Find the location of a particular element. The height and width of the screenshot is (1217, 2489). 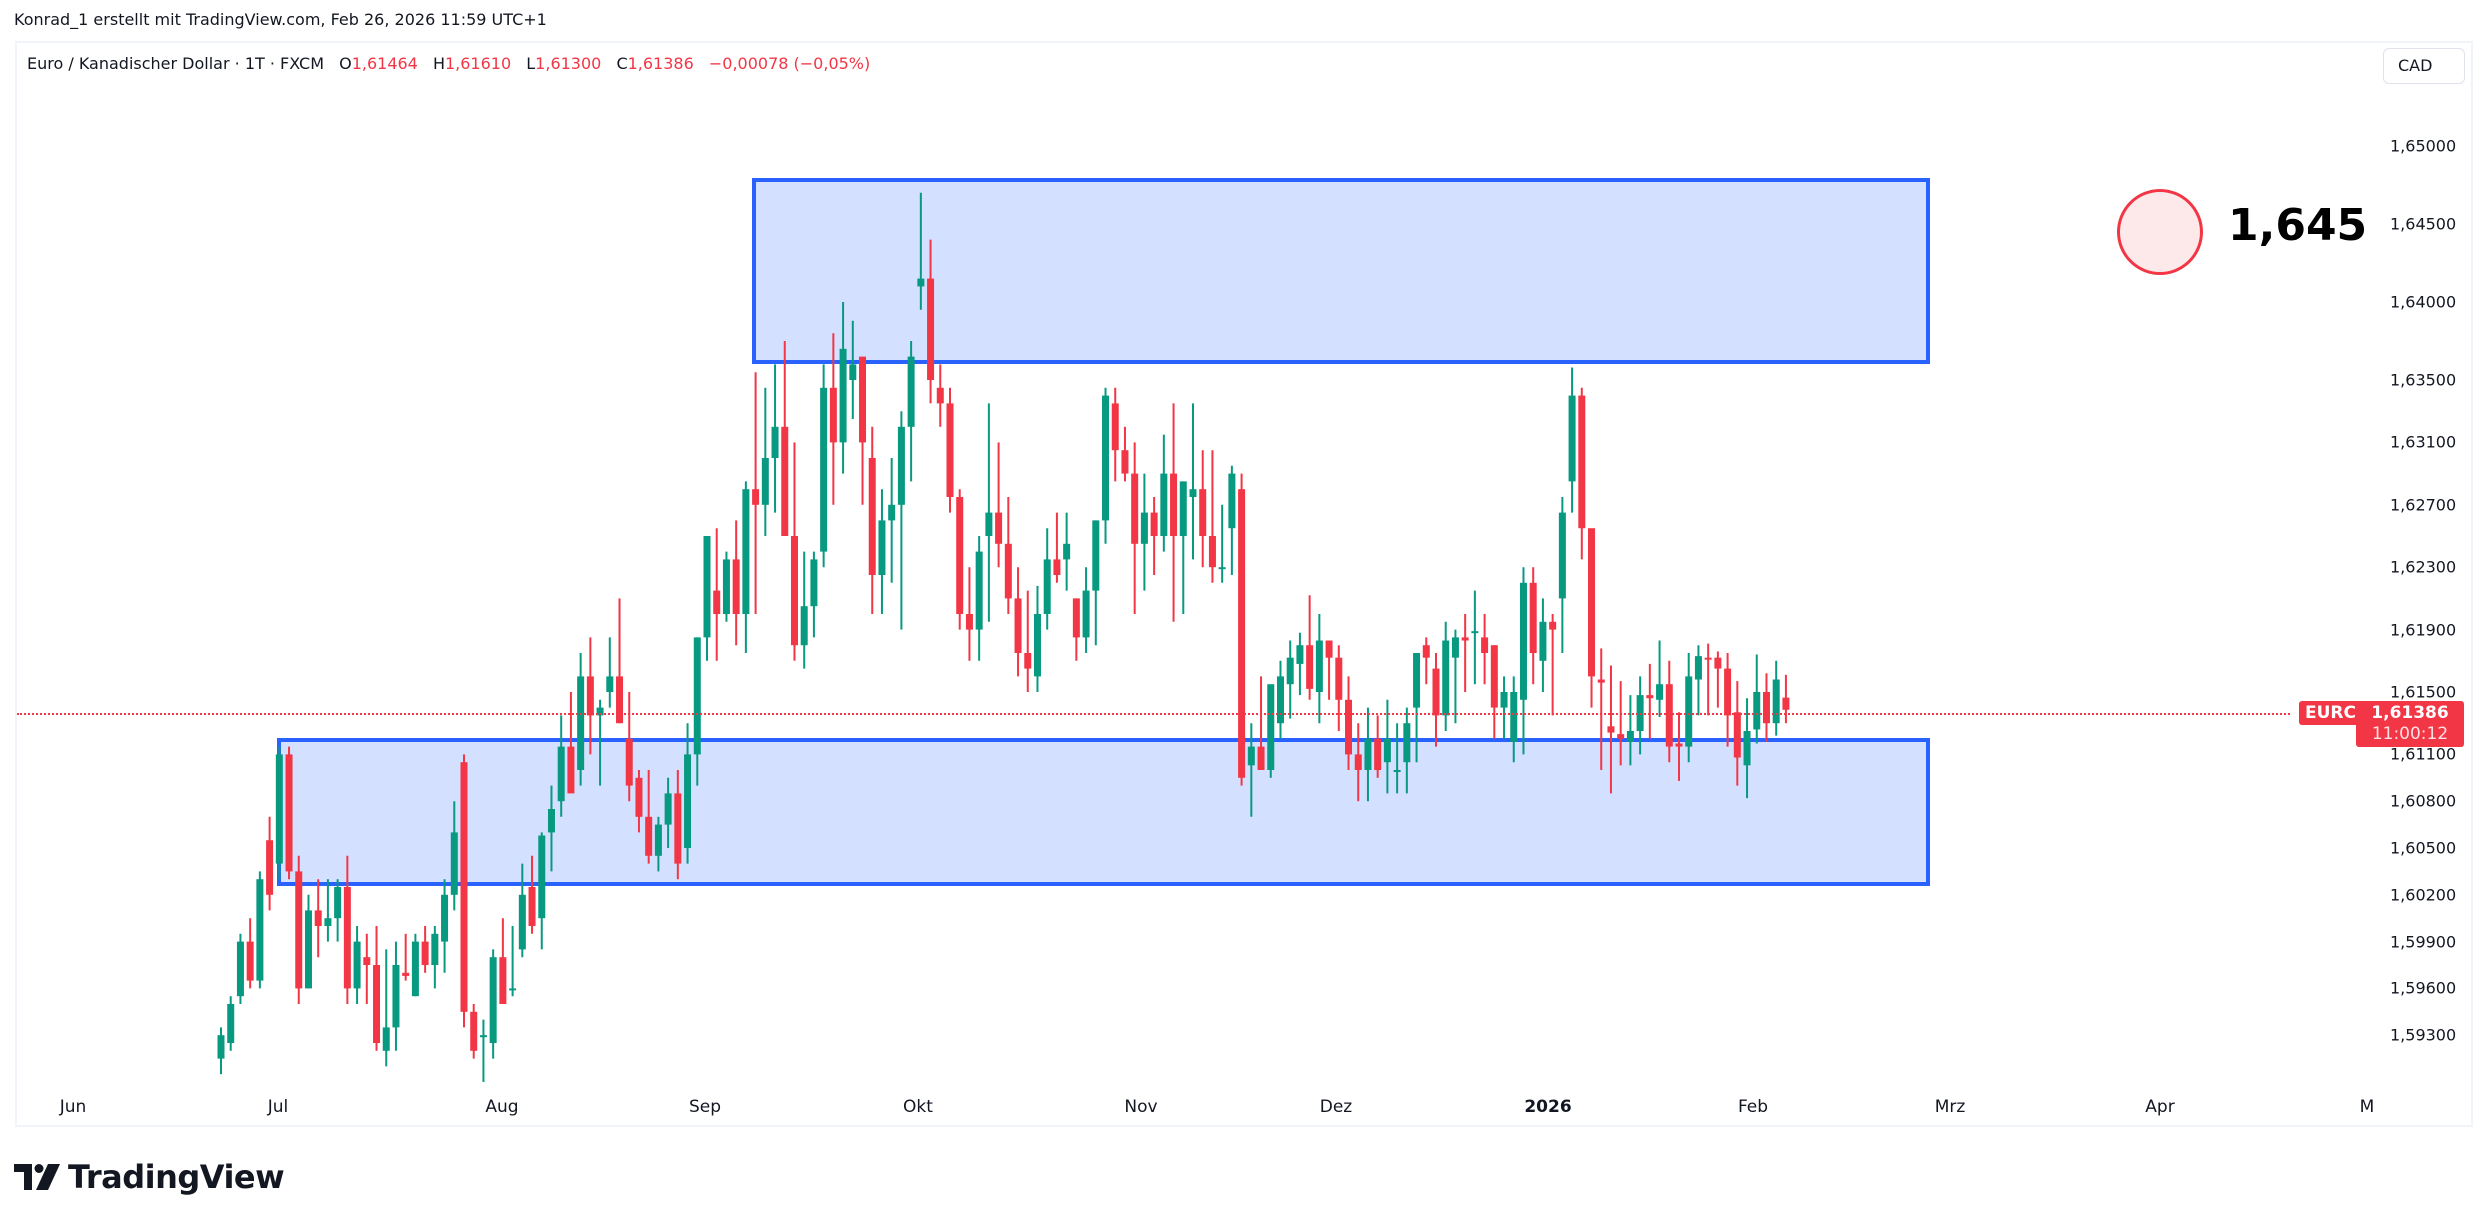

price-axis-label: 1,64500 is located at coordinates (2423, 224).